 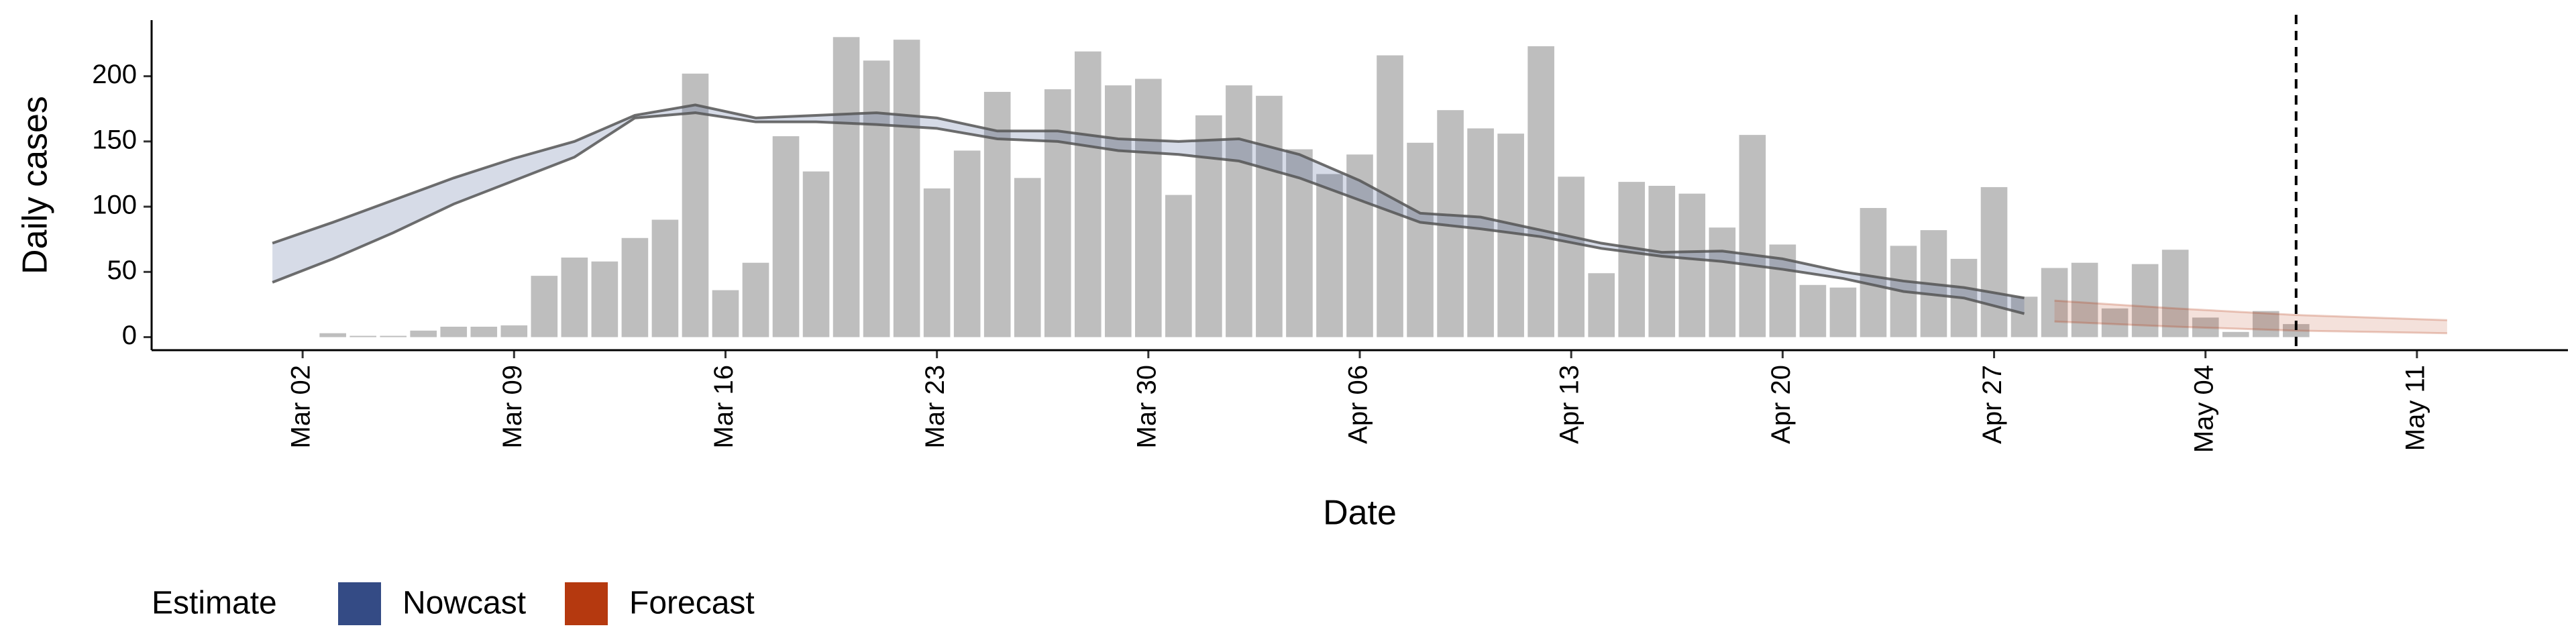 I want to click on y-tick-label: 0, so click(x=129, y=335).